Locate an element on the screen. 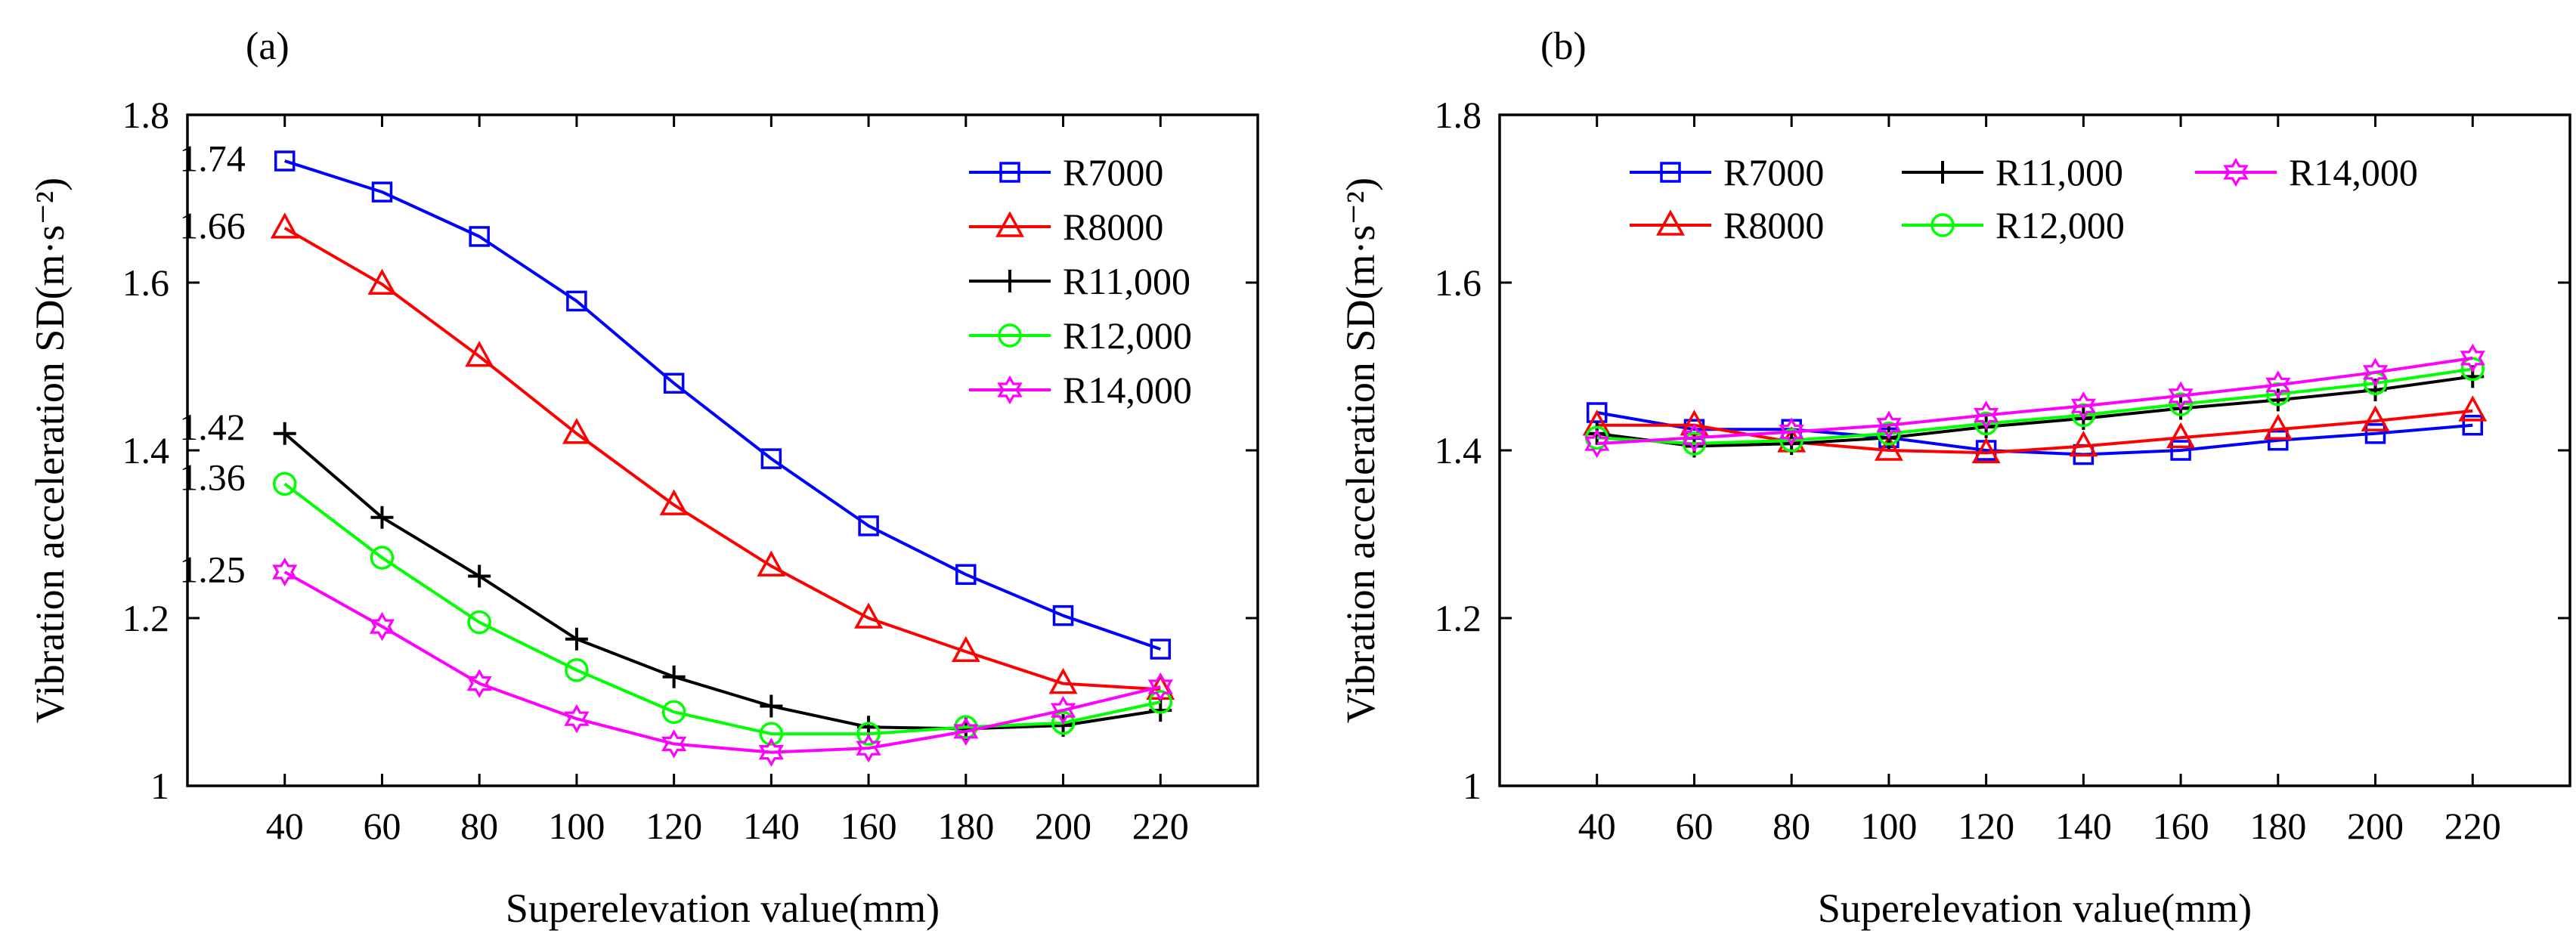 The width and height of the screenshot is (2576, 943). legend-label: R14,000 is located at coordinates (2353, 172).